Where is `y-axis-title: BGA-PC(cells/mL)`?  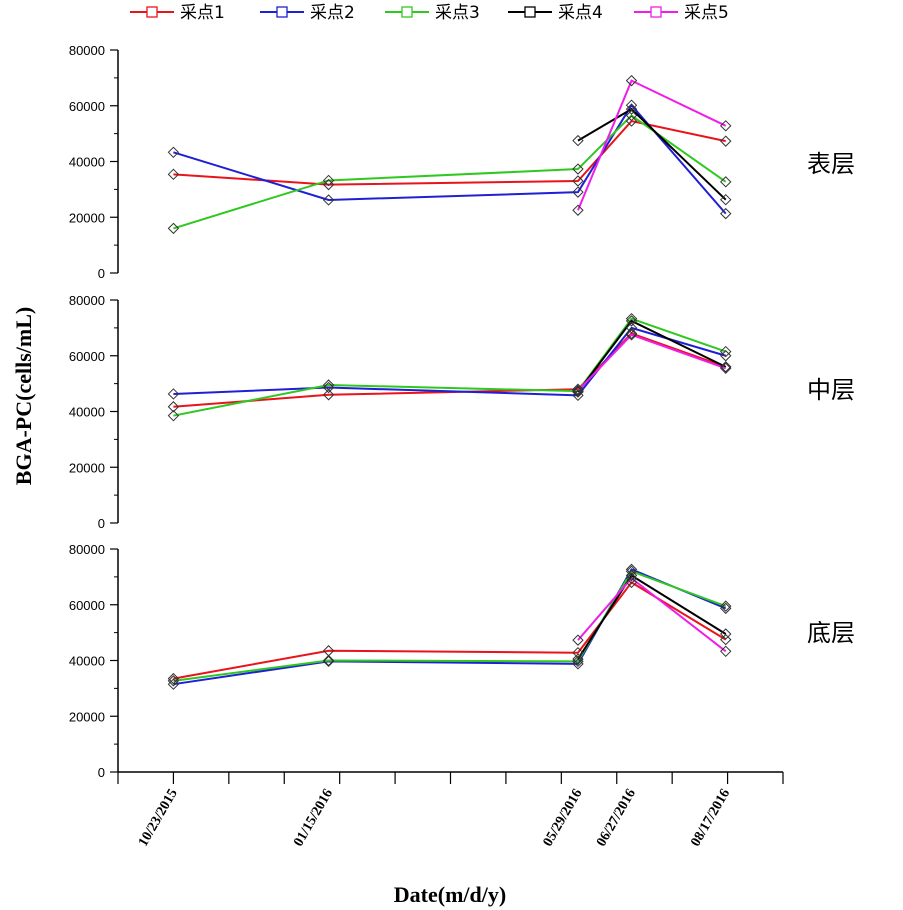
y-axis-title: BGA-PC(cells/mL) is located at coordinates (23, 396).